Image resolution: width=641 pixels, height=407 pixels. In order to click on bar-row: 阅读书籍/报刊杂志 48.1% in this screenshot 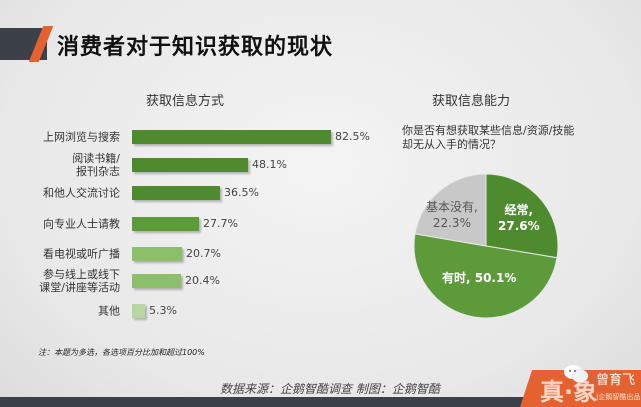, I will do `click(200, 165)`.